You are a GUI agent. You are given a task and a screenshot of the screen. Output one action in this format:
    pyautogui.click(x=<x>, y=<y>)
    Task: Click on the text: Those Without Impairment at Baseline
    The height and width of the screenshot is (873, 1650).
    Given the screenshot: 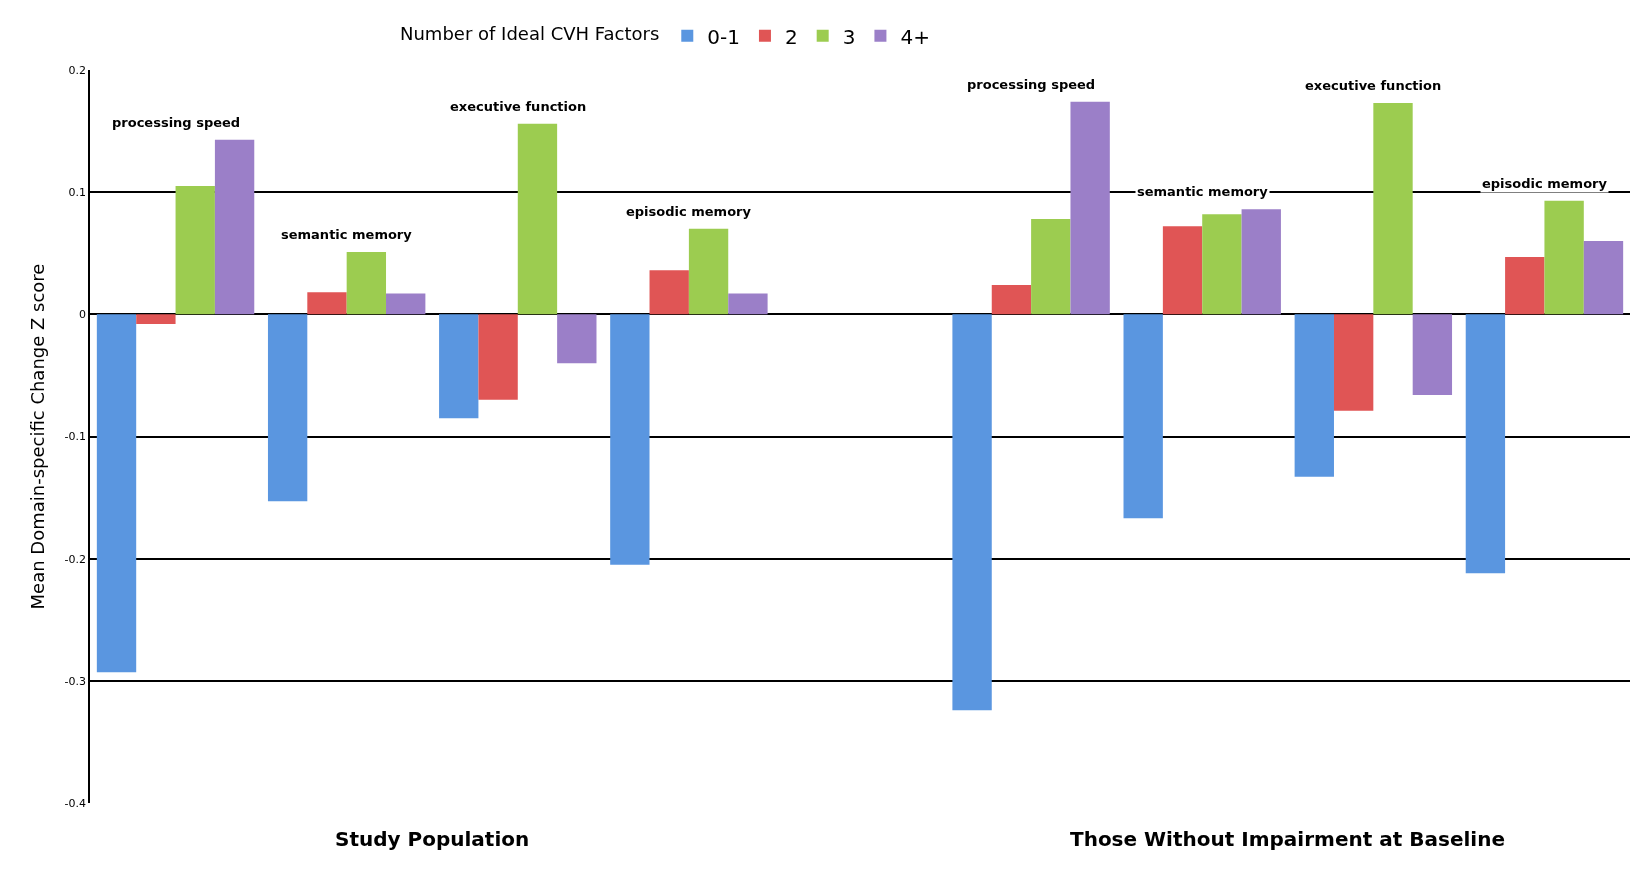 What is the action you would take?
    pyautogui.click(x=1287, y=839)
    